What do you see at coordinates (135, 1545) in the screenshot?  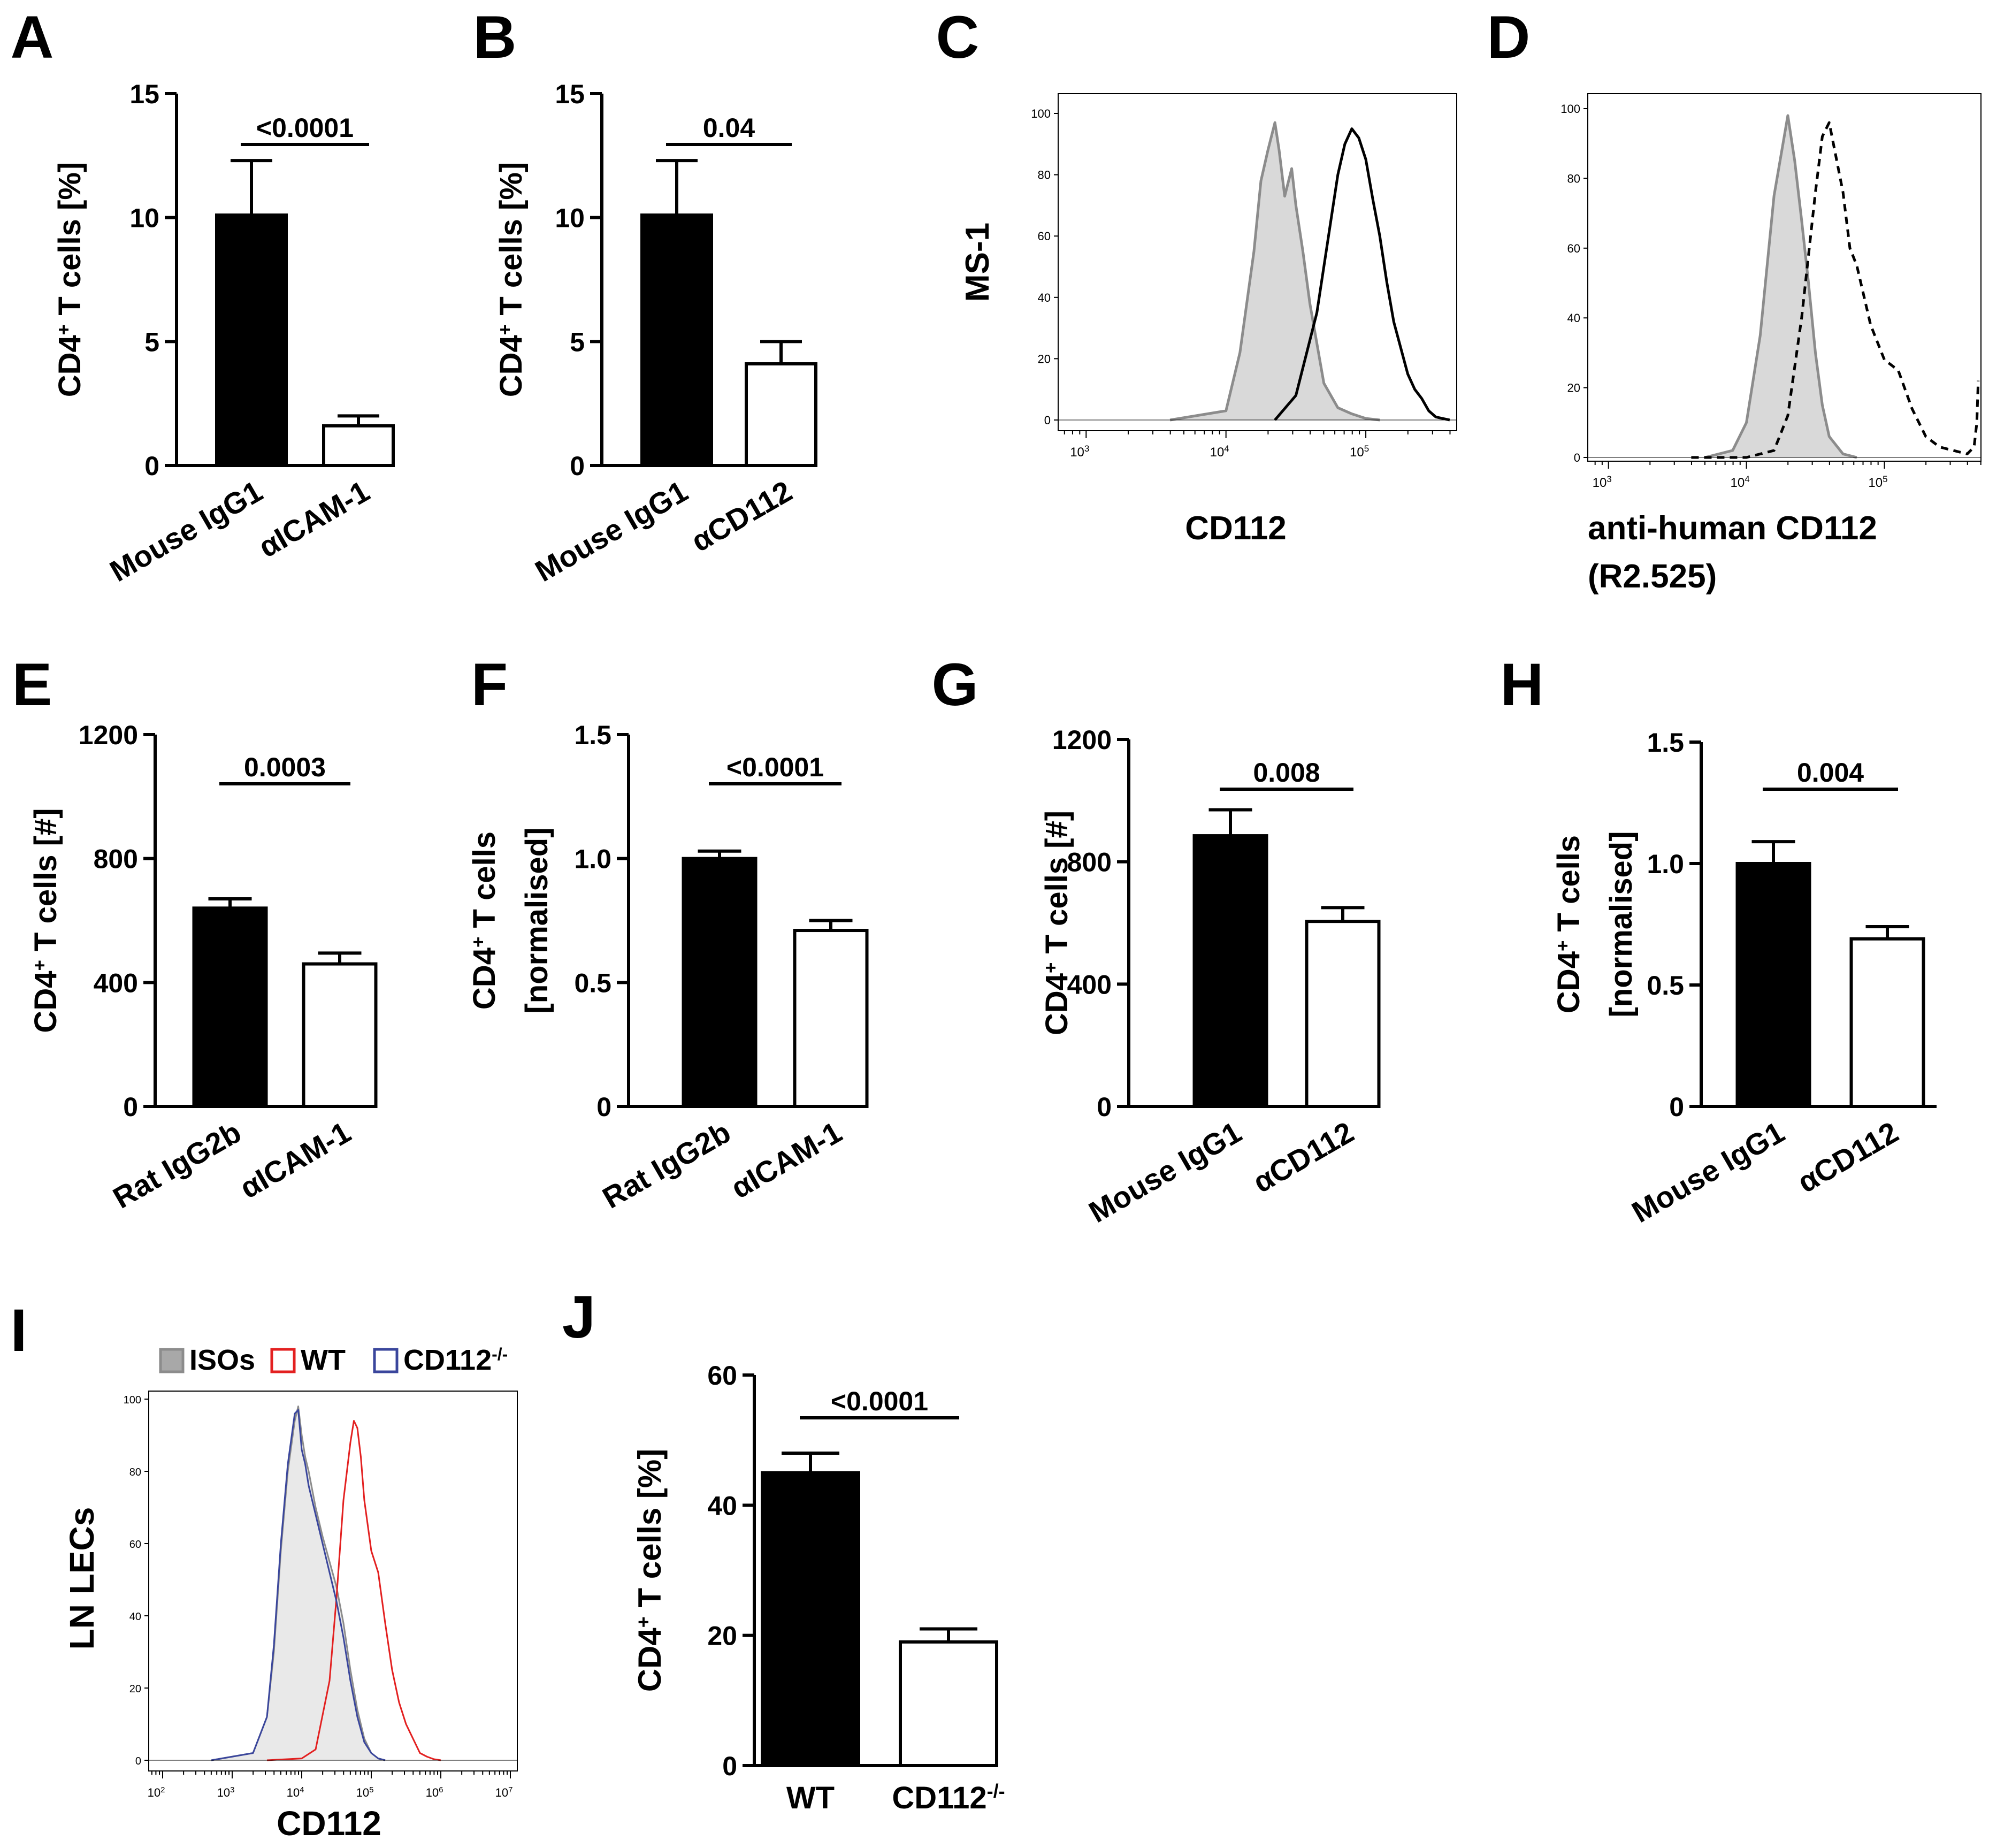 I see `y-tick-label: 60` at bounding box center [135, 1545].